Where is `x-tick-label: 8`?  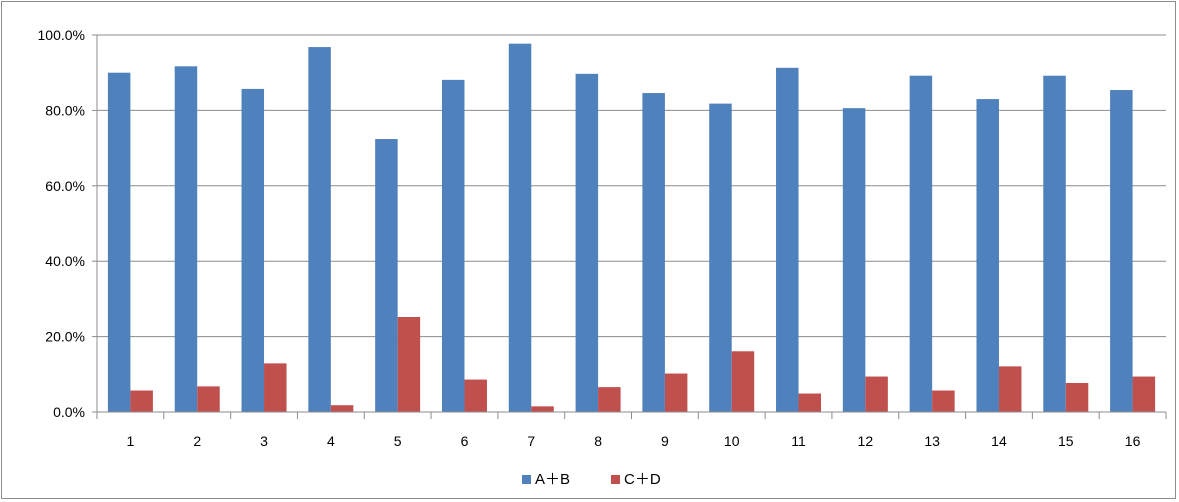 x-tick-label: 8 is located at coordinates (598, 441).